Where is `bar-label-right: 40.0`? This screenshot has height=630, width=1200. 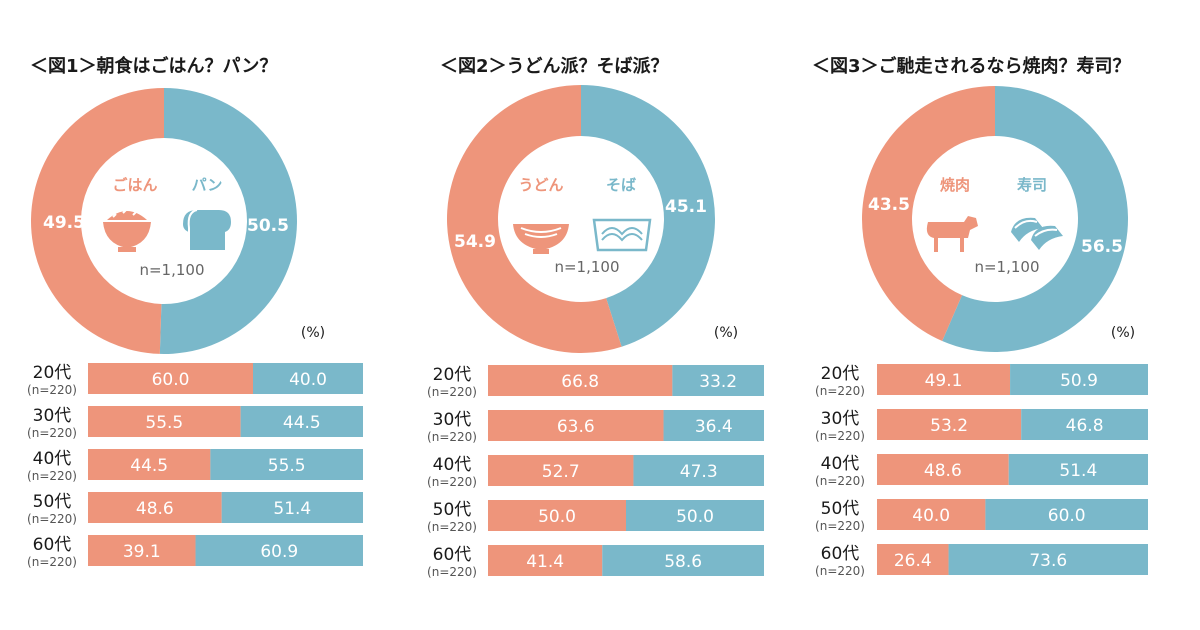 bar-label-right: 40.0 is located at coordinates (308, 380).